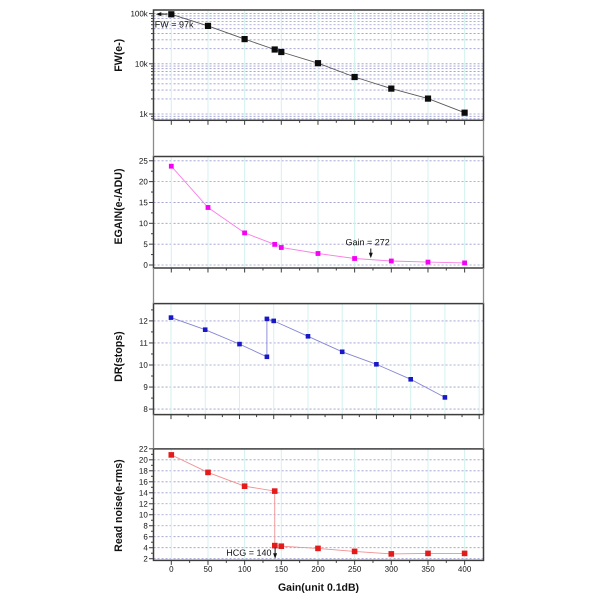 The height and width of the screenshot is (600, 600). I want to click on svg-text: 15, so click(143, 202).